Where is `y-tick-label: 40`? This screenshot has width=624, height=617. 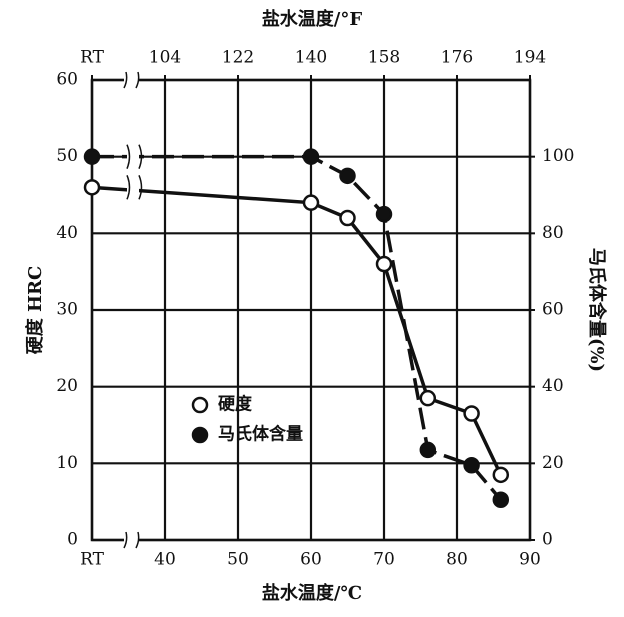
y-tick-label: 40 is located at coordinates (67, 233).